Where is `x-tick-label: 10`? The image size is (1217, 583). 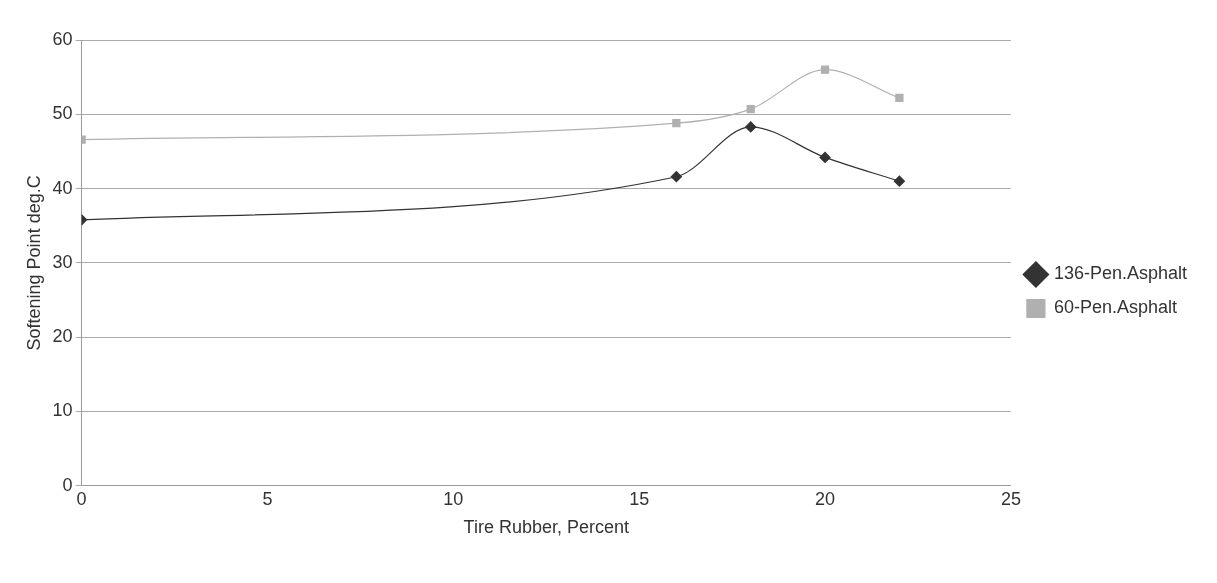
x-tick-label: 10 is located at coordinates (453, 498).